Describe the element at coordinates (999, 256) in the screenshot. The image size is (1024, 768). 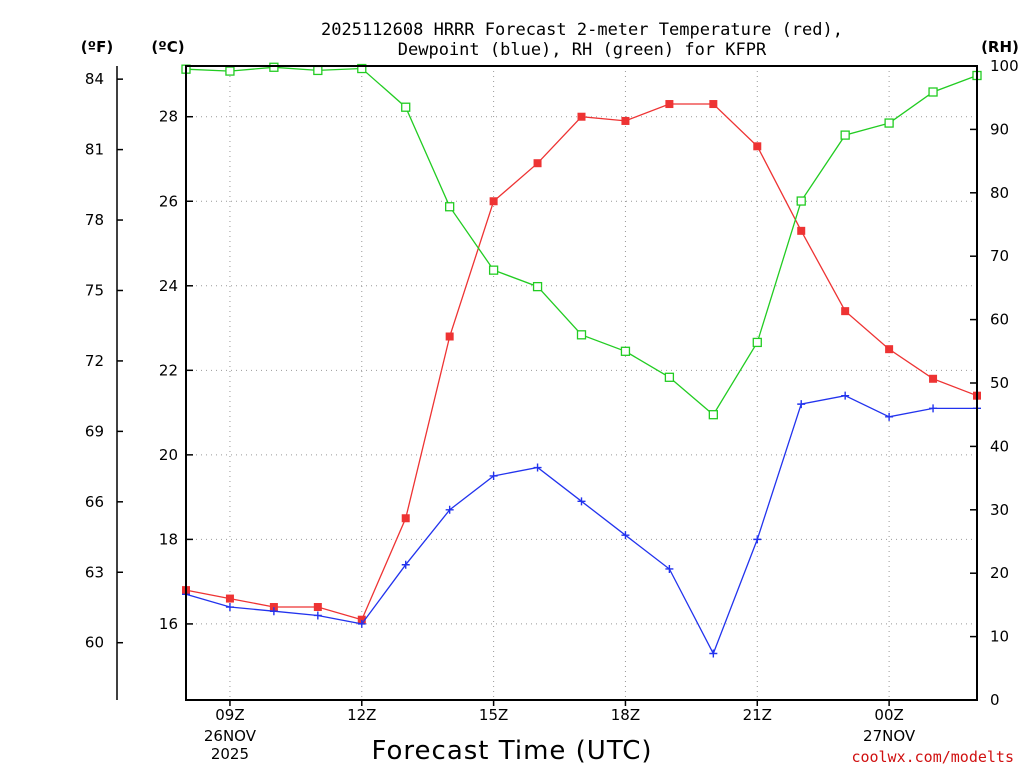
I see `rh-tick-label: 70` at that location.